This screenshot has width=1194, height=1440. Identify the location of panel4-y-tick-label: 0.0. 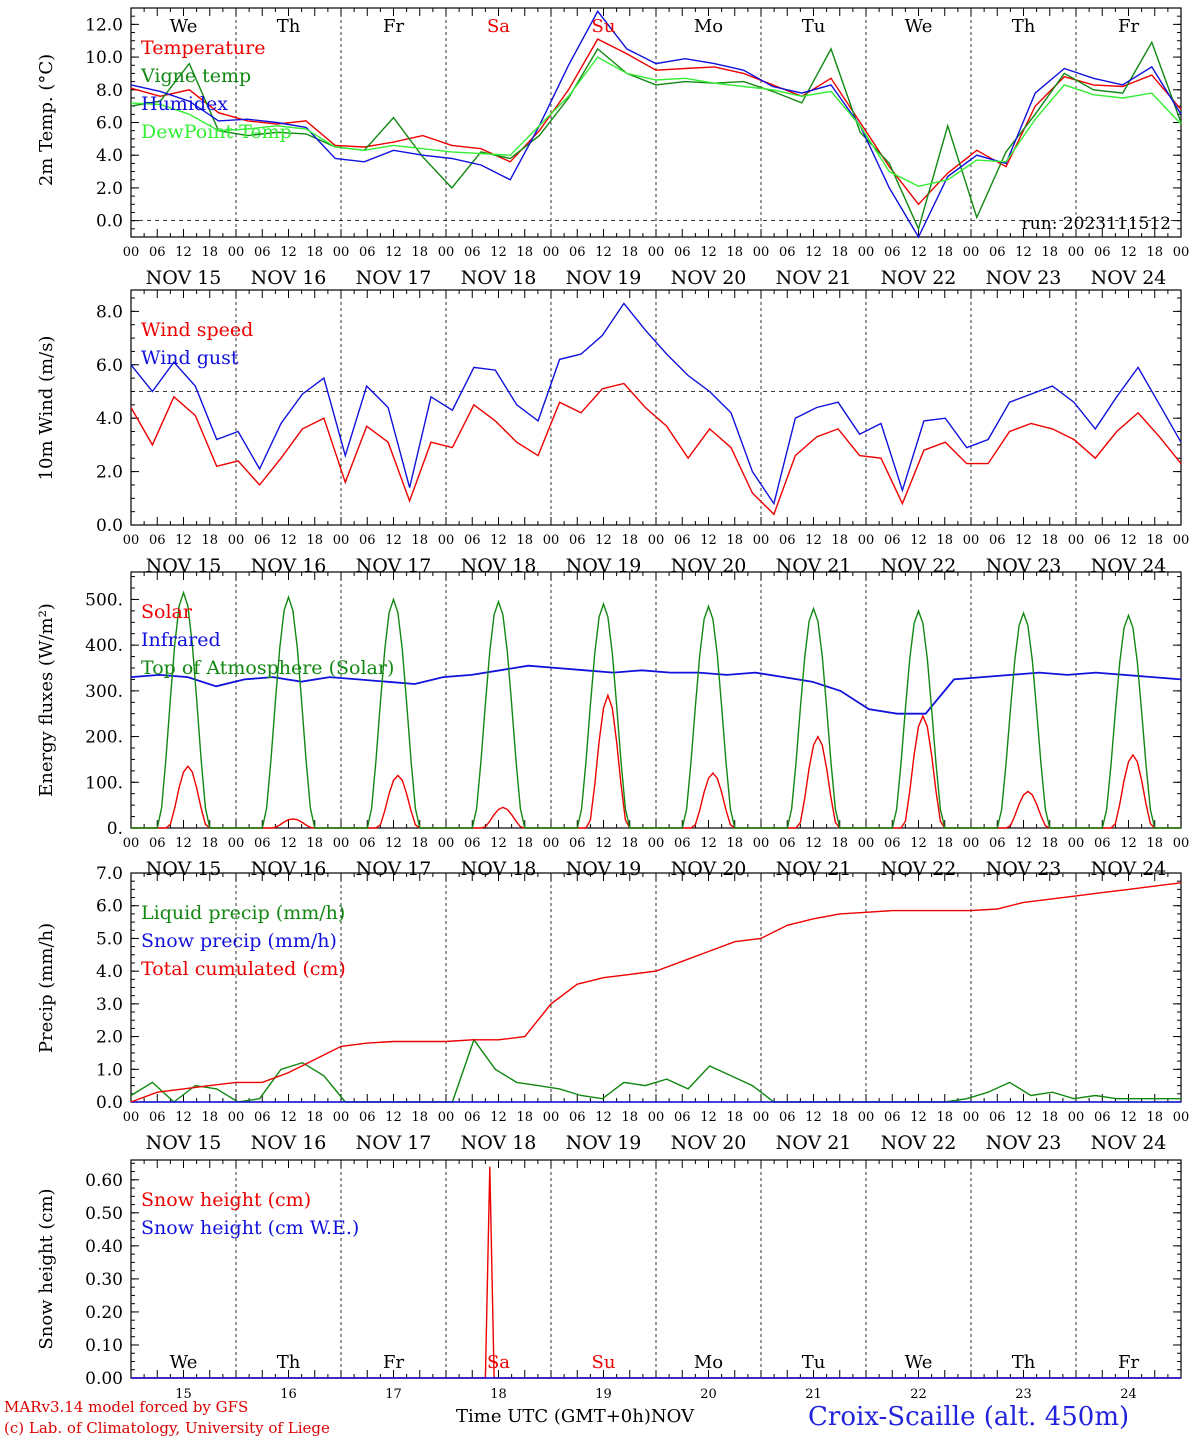
(109, 1103).